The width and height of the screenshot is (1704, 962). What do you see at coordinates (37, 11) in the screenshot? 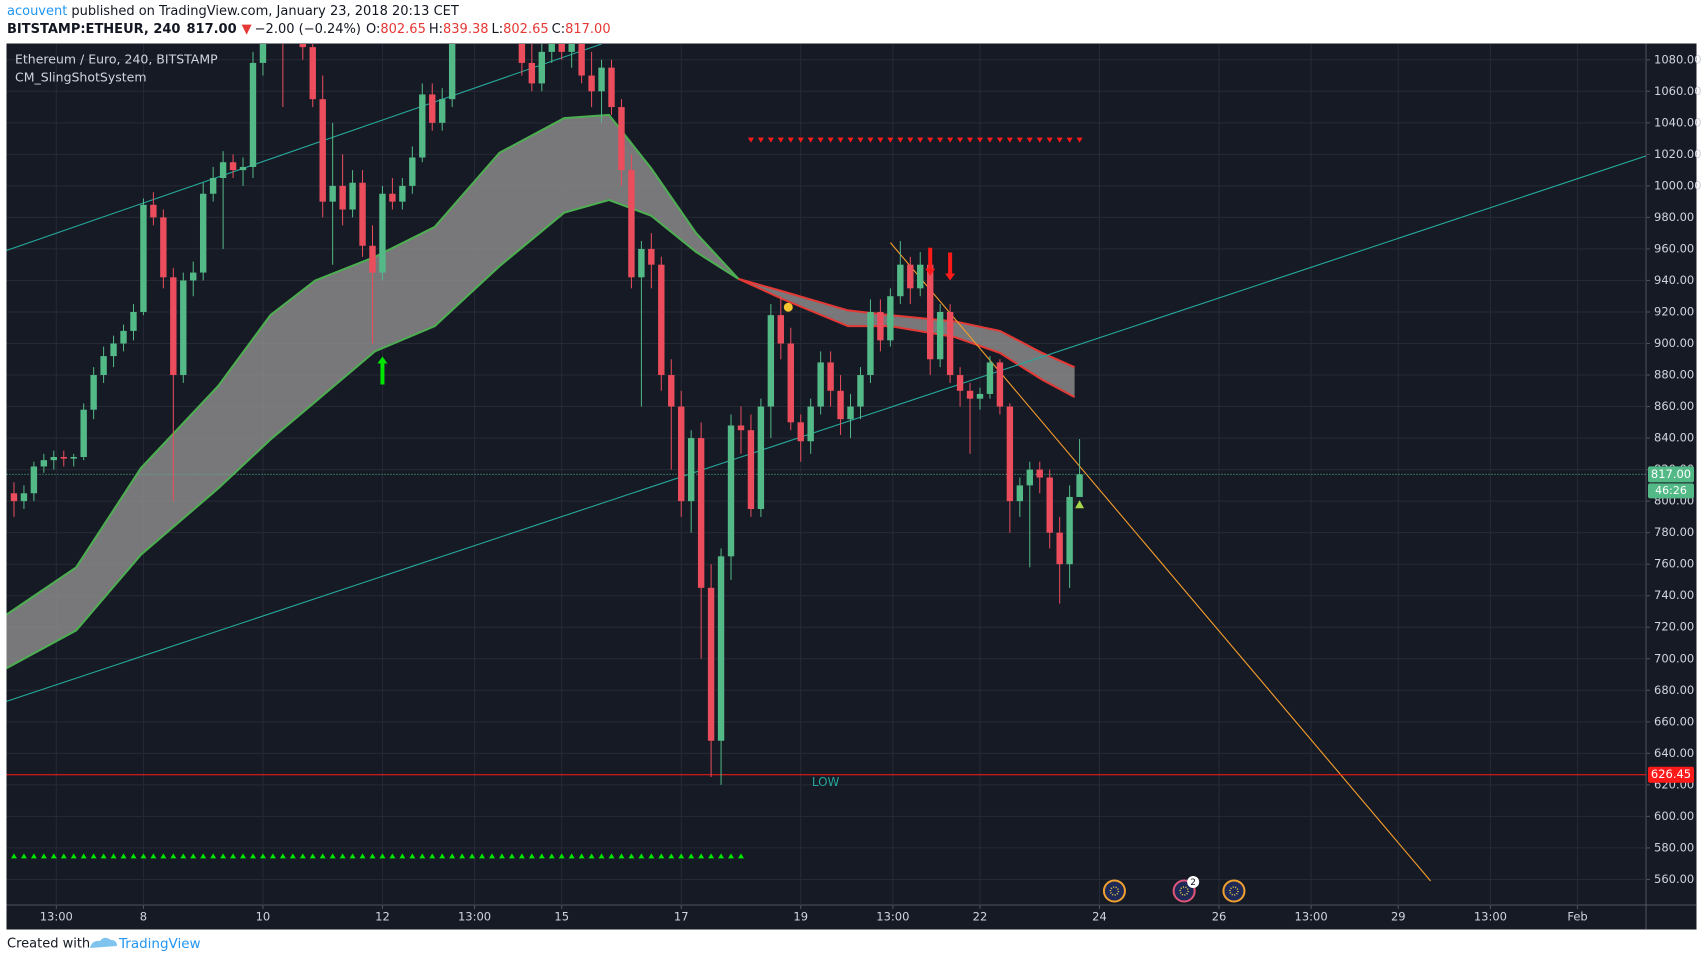
I see `author: acouvent` at bounding box center [37, 11].